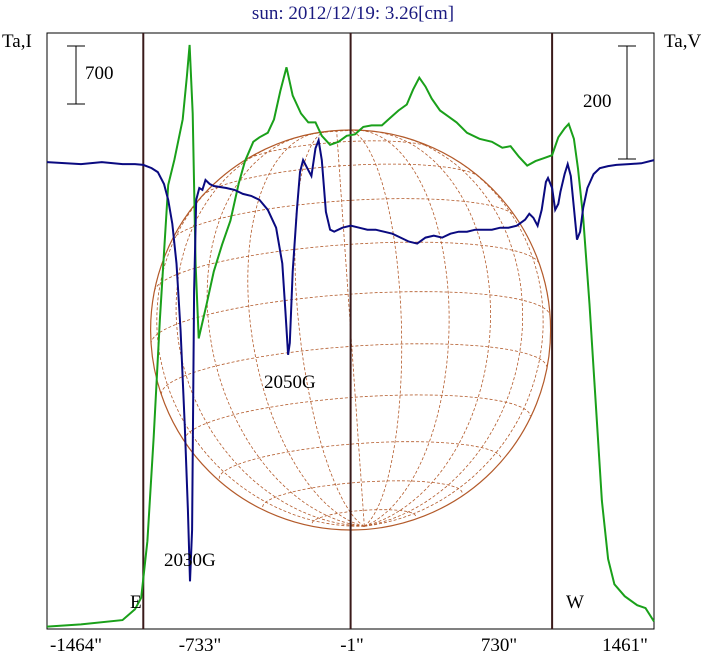  I want to click on scale-bar-right-label: 200, so click(597, 101).